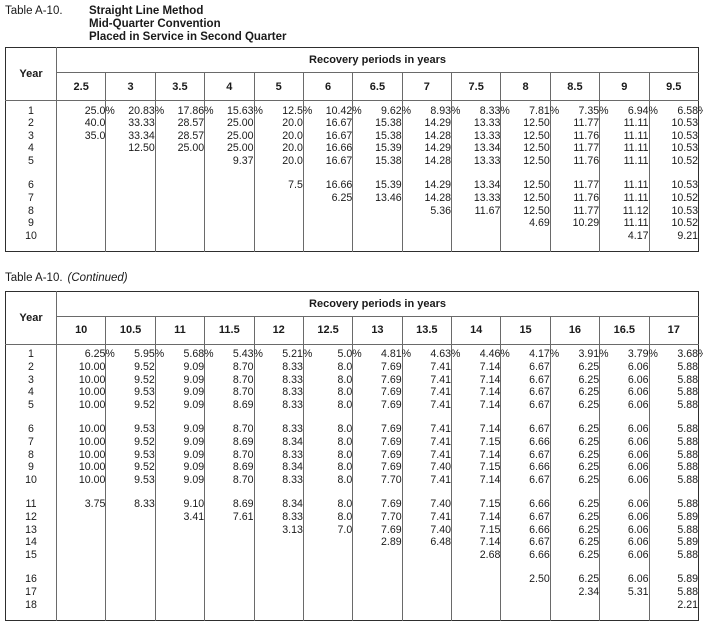  What do you see at coordinates (673, 86) in the screenshot?
I see `period-header: 9.5` at bounding box center [673, 86].